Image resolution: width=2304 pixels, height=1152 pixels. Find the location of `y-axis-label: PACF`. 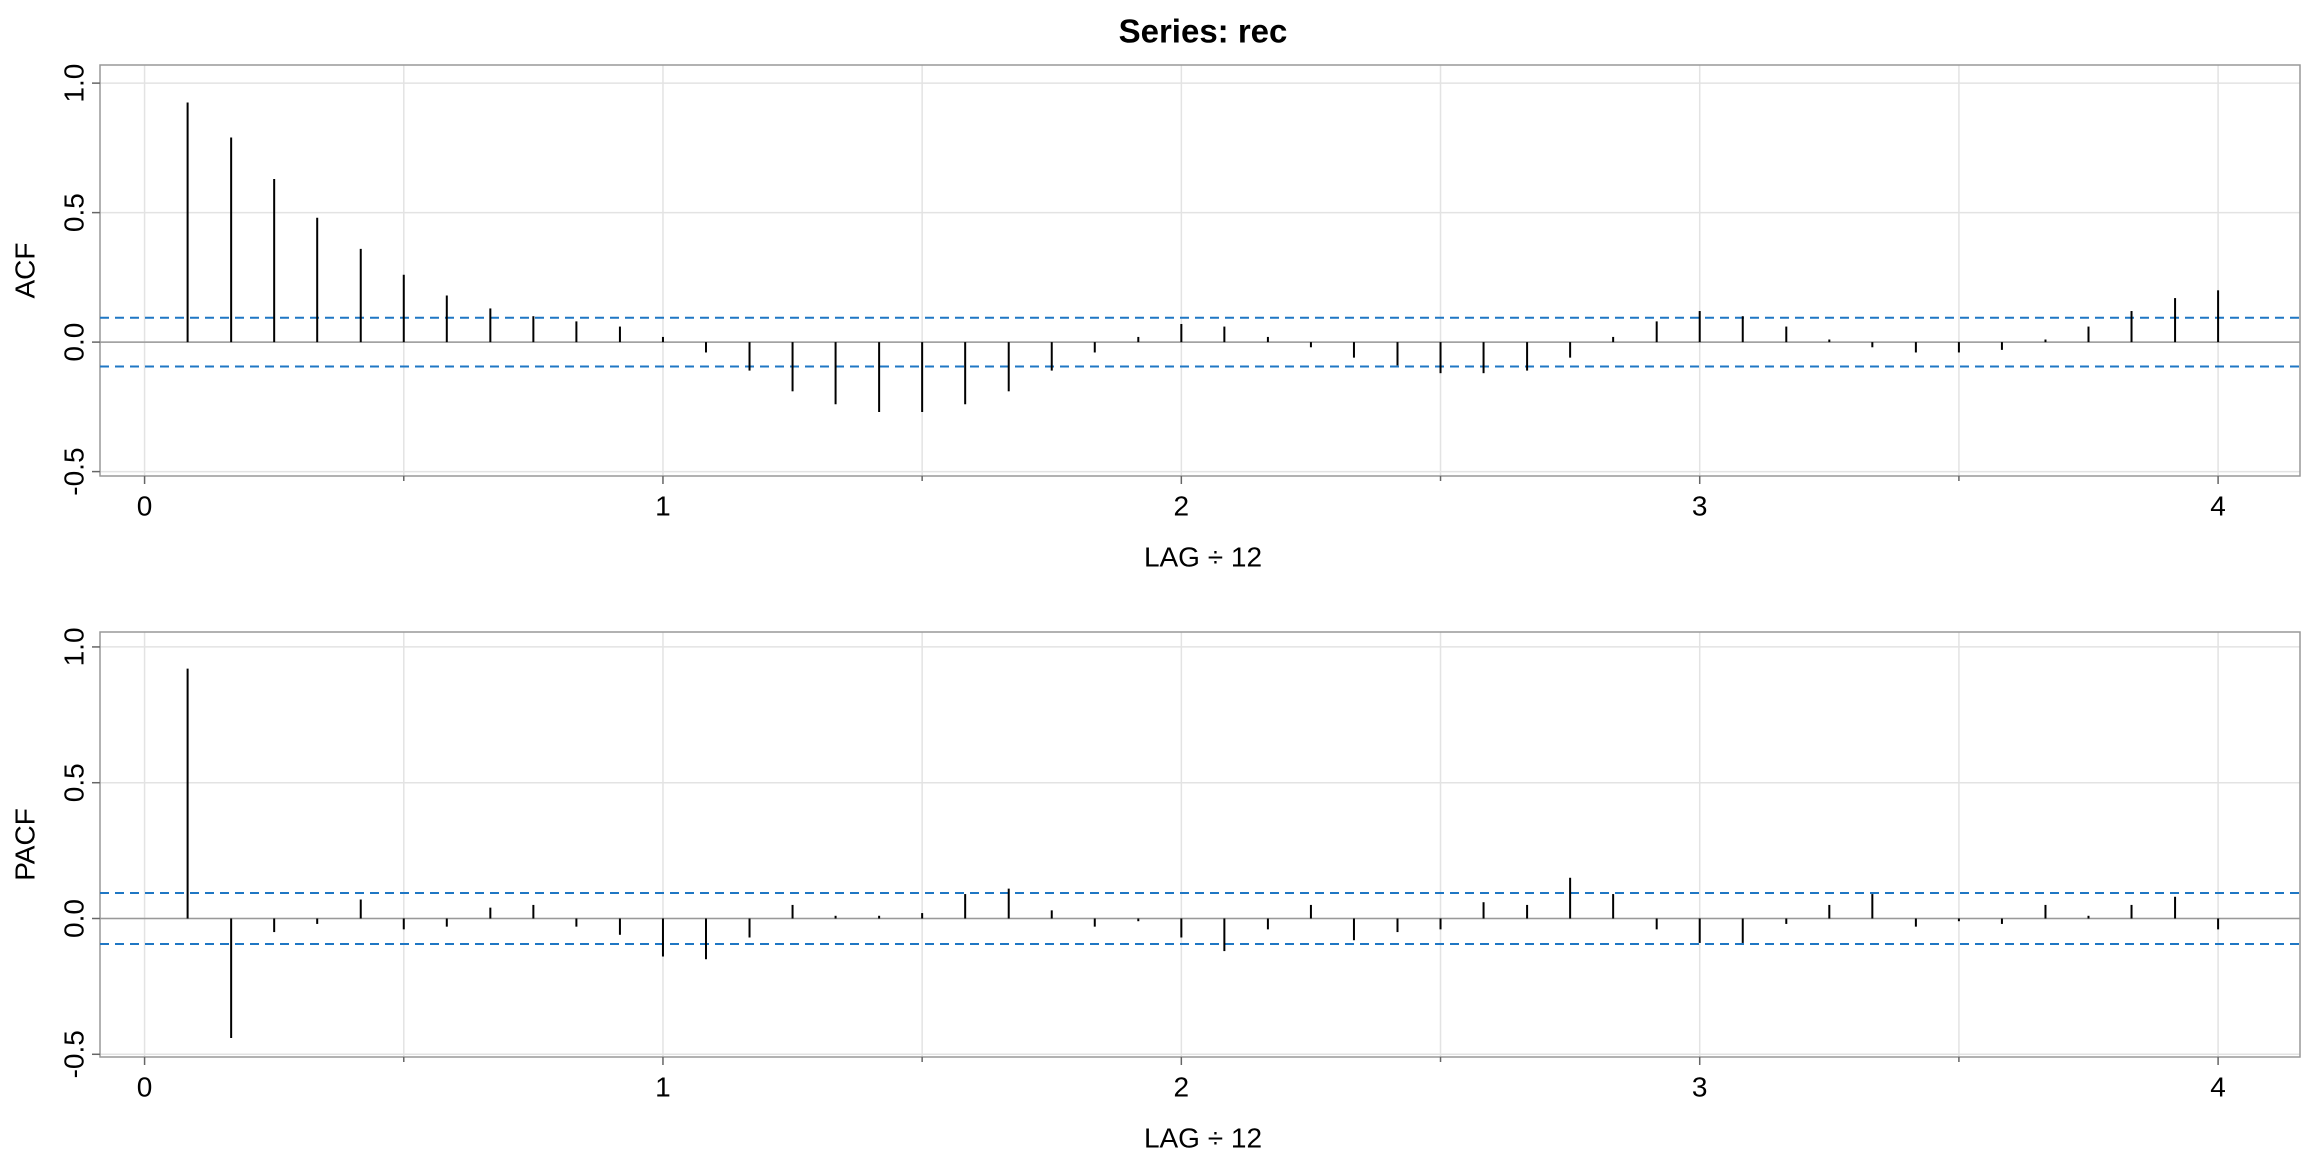

y-axis-label: PACF is located at coordinates (24, 844).